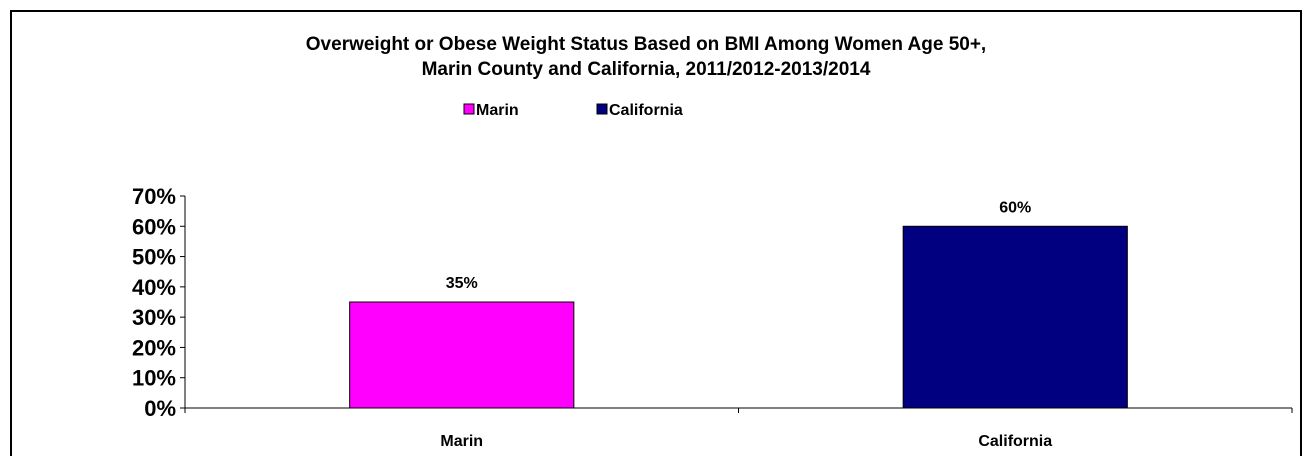 The image size is (1312, 463). Describe the element at coordinates (154, 347) in the screenshot. I see `y-tick-label: 20%` at that location.